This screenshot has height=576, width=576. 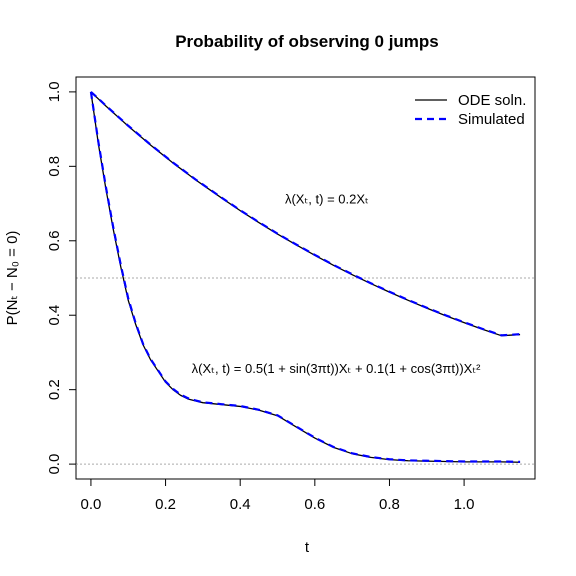 What do you see at coordinates (240, 504) in the screenshot?
I see `x-tick-label: 0.4` at bounding box center [240, 504].